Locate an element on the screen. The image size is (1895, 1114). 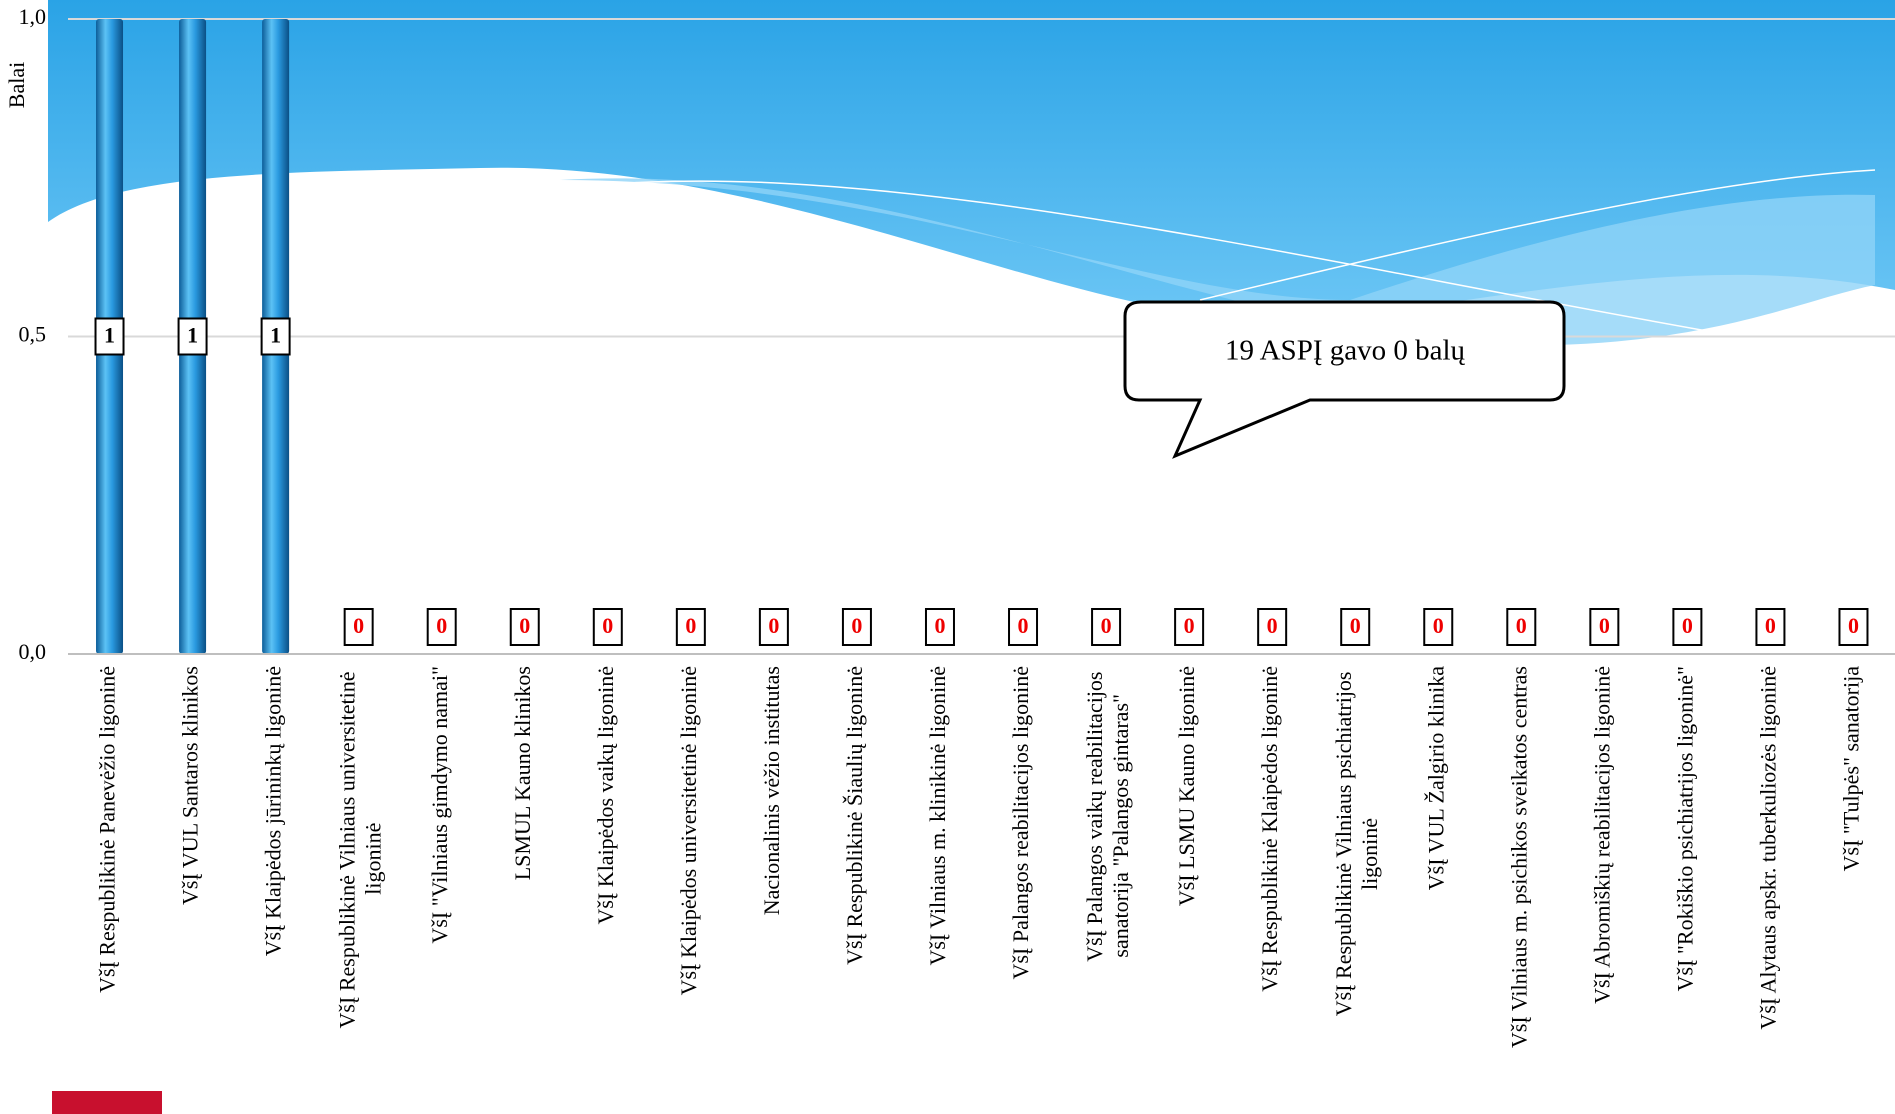
x-tick-label: VšĮ "Tulpės" sanatorija is located at coordinates (1851, 769).